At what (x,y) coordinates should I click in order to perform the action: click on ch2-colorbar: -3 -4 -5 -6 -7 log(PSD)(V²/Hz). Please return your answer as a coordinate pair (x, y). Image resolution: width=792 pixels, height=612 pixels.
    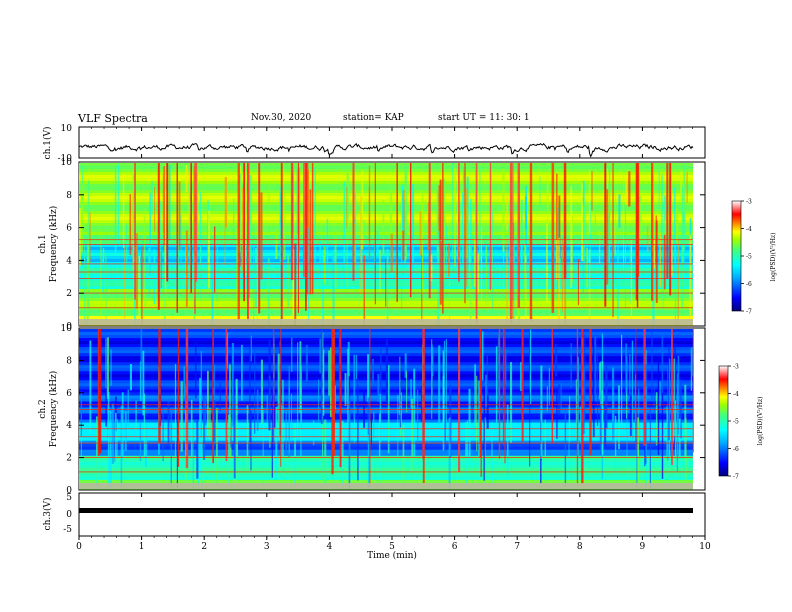
    Looking at the image, I should click on (741, 422).